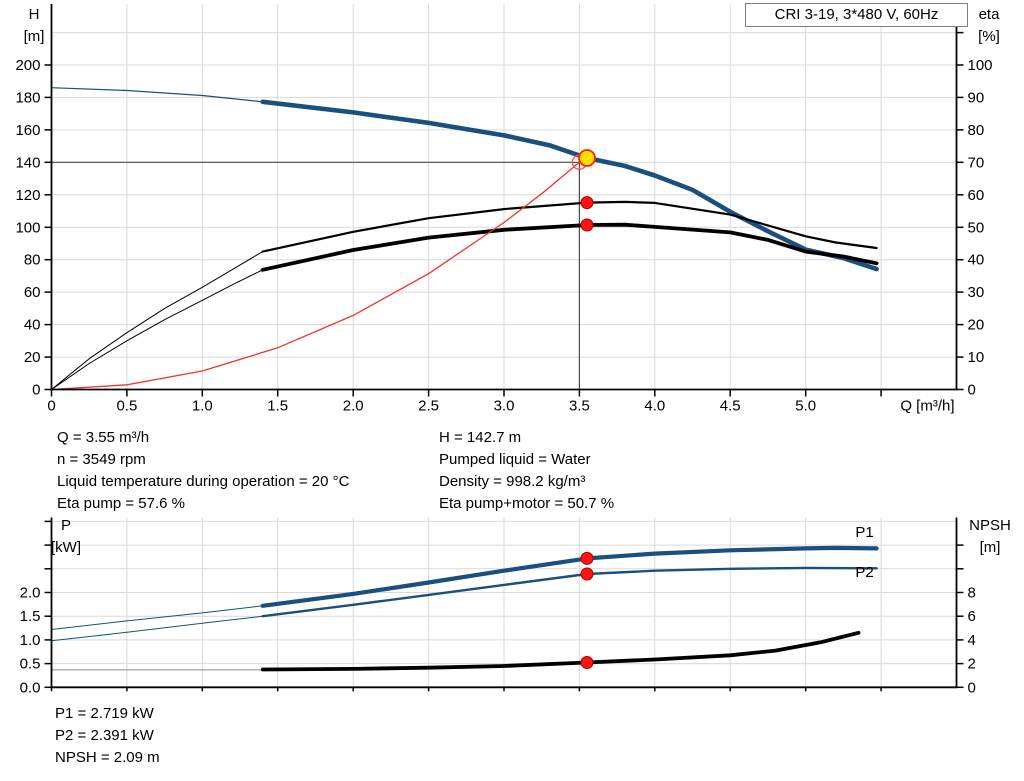 The width and height of the screenshot is (1024, 781). I want to click on left-axis-label: 100, so click(27, 227).